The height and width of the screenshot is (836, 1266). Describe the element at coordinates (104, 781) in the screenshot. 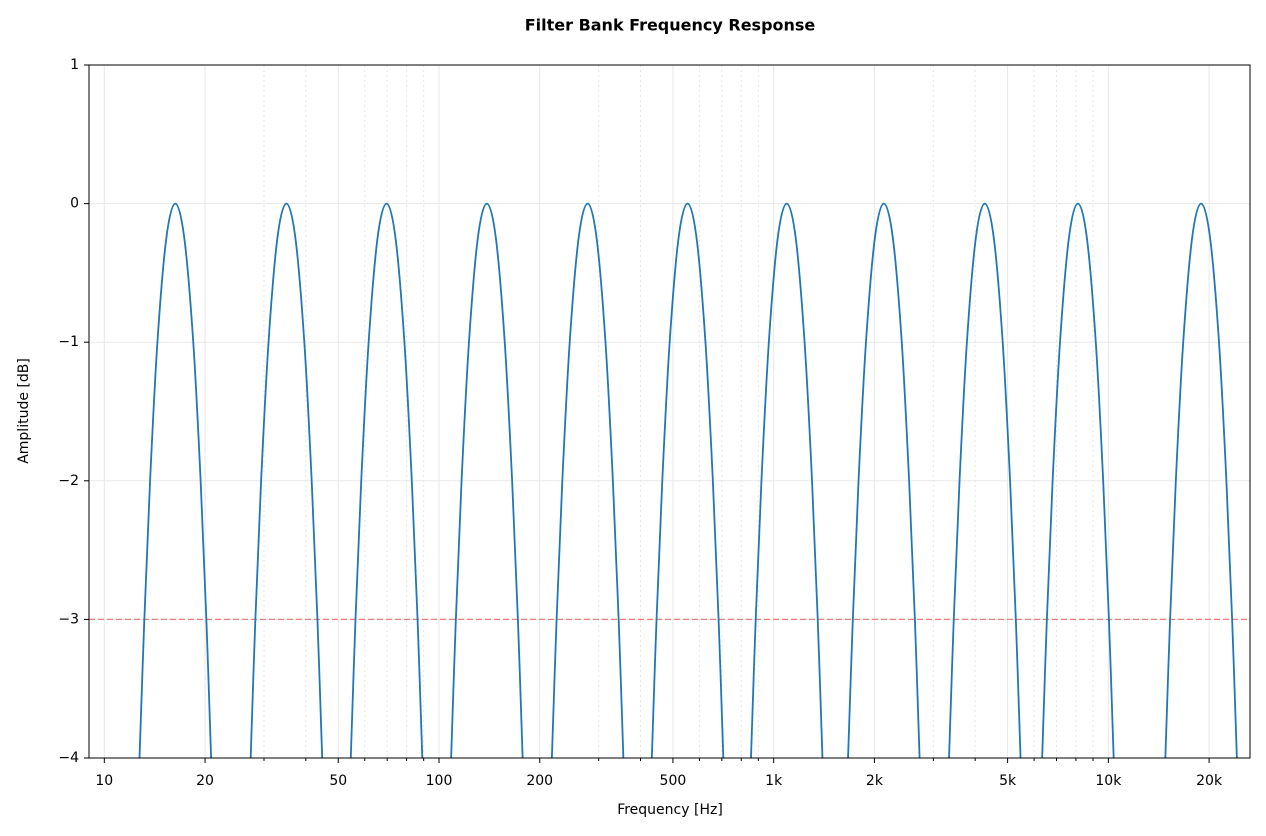

I see `x-tick-label: 10` at that location.